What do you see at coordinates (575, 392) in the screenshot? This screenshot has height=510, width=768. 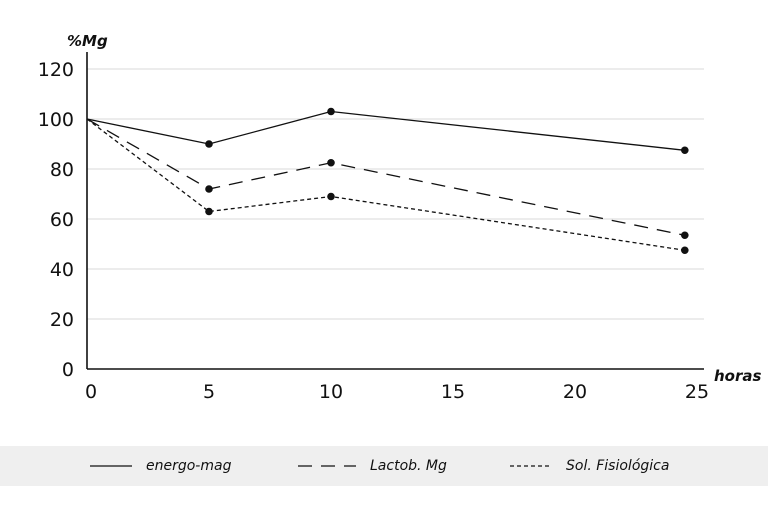 I see `x-tick-label: 20` at bounding box center [575, 392].